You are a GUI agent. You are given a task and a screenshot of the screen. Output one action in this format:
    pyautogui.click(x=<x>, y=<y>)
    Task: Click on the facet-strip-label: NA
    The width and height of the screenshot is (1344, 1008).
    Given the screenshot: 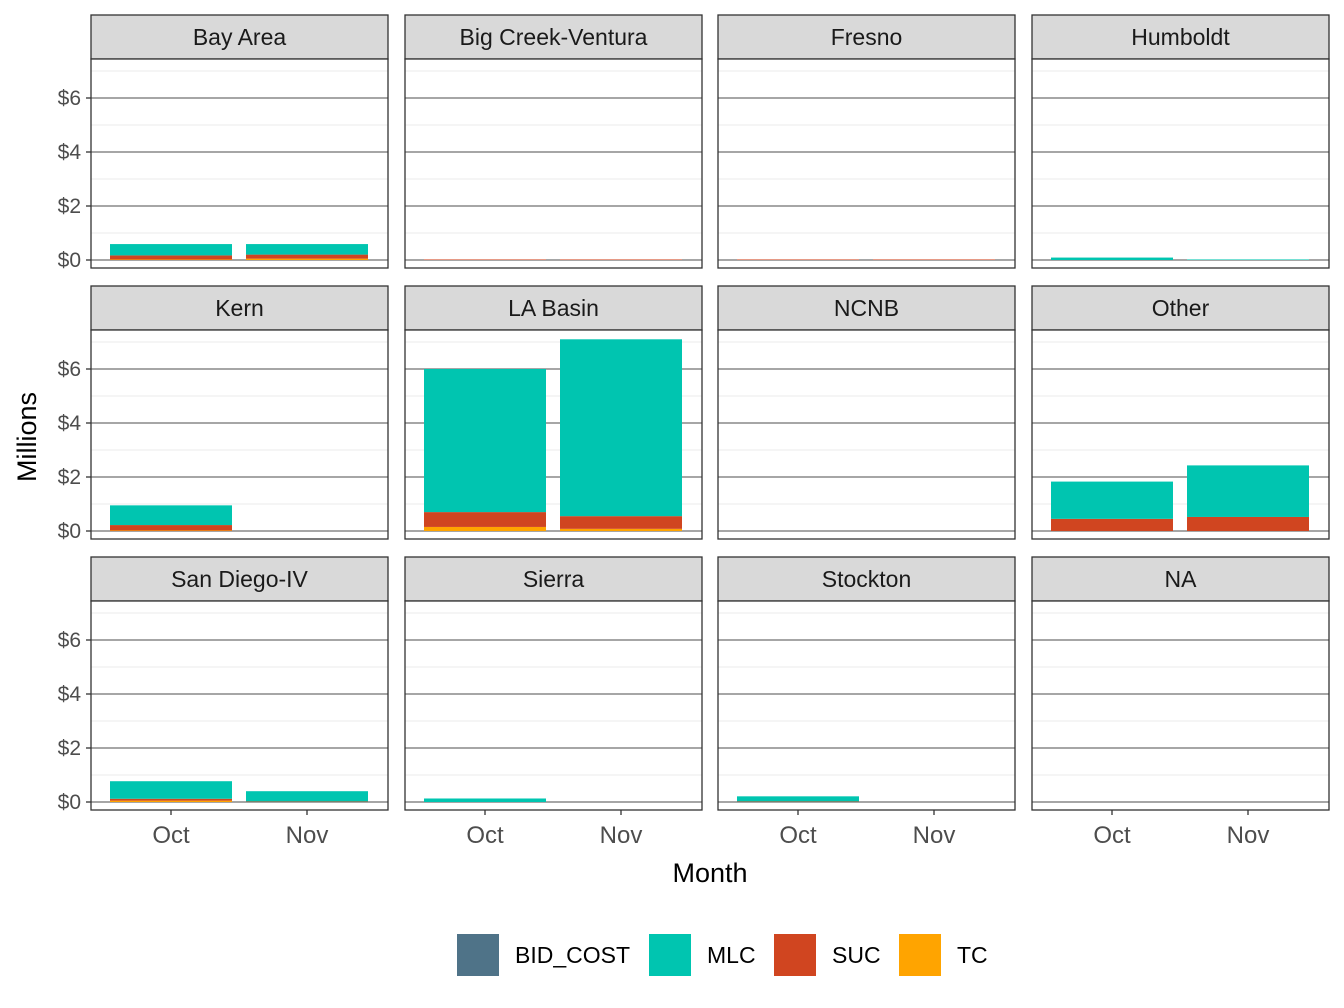 What is the action you would take?
    pyautogui.click(x=1181, y=579)
    